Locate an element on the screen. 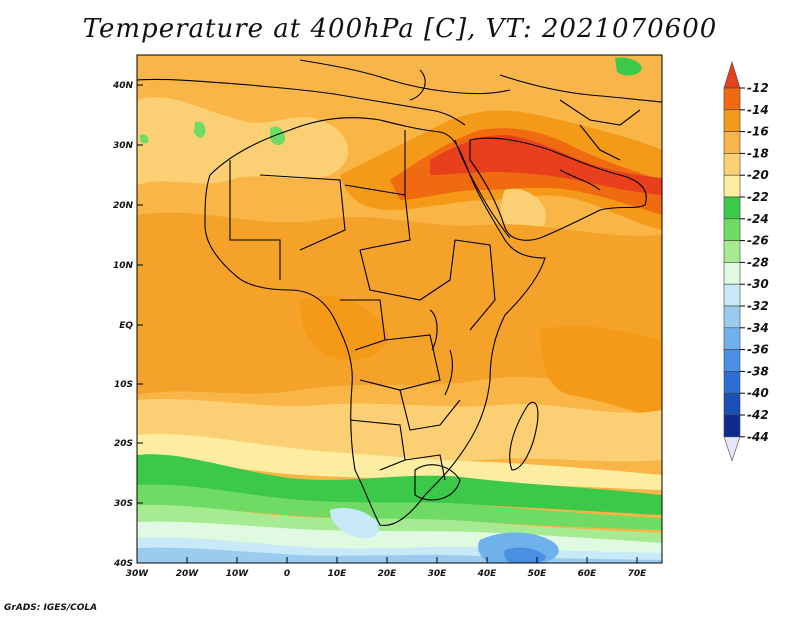 The width and height of the screenshot is (800, 618). lon-label: 50E is located at coordinates (538, 574).